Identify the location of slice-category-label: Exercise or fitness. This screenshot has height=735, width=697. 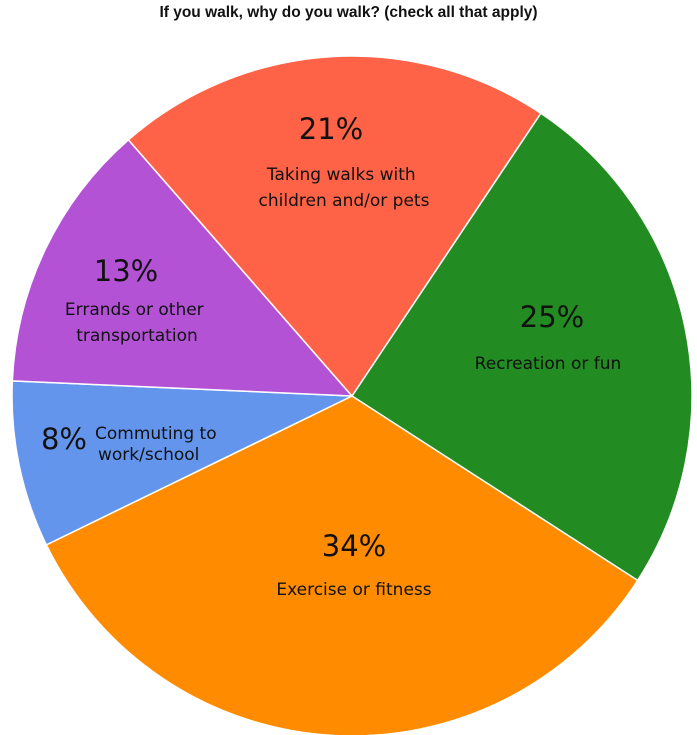
(353, 590).